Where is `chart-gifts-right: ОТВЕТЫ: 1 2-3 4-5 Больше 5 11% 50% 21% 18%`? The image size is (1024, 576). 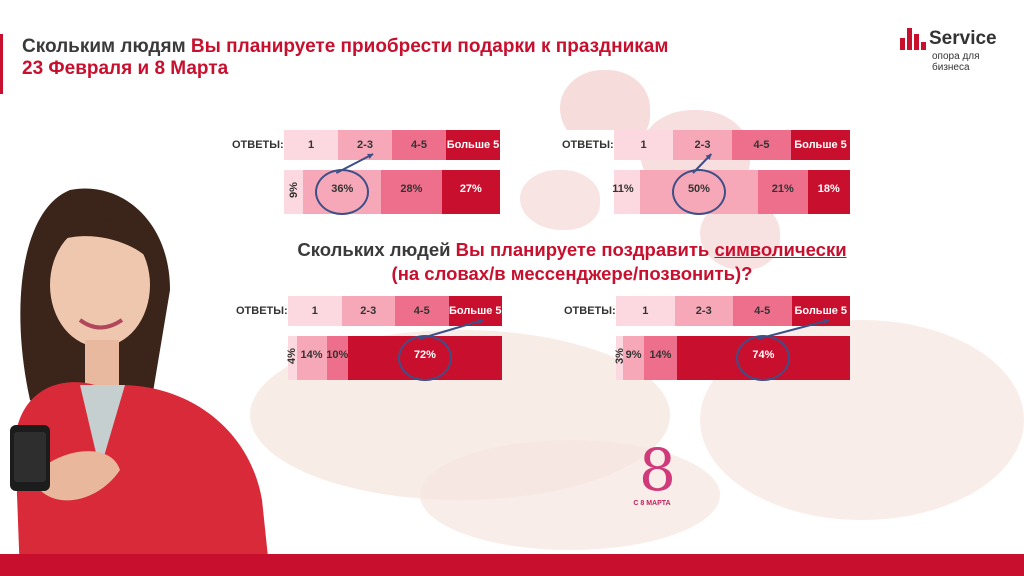 chart-gifts-right: ОТВЕТЫ: 1 2-3 4-5 Больше 5 11% 50% 21% 18% is located at coordinates (704, 173).